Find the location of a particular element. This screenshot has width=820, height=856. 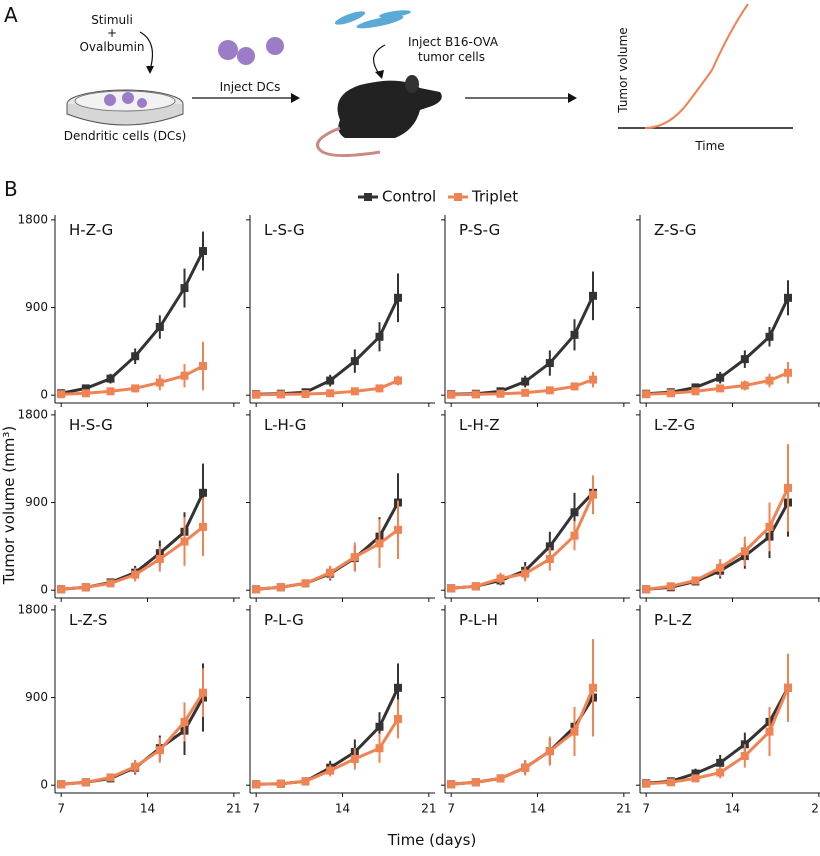

panel: L-H-G is located at coordinates (340, 506).